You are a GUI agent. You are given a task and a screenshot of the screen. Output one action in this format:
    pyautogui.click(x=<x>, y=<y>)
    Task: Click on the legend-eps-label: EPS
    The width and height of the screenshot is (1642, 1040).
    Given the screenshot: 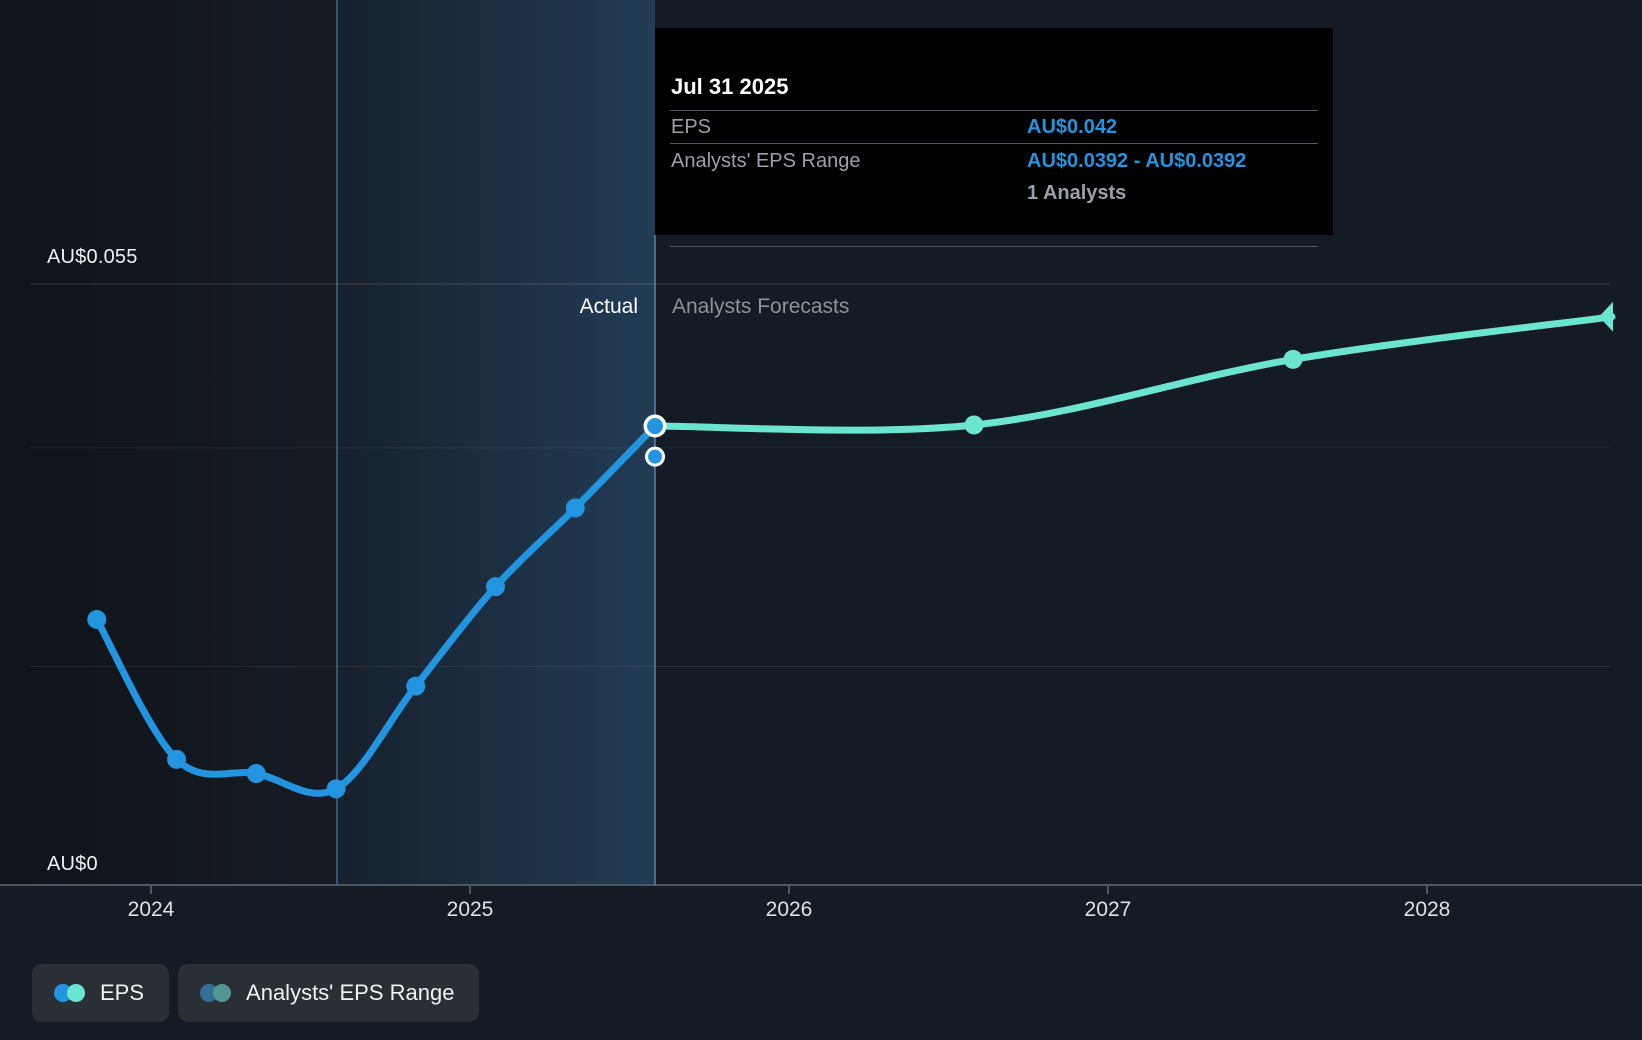 What is the action you would take?
    pyautogui.click(x=122, y=992)
    